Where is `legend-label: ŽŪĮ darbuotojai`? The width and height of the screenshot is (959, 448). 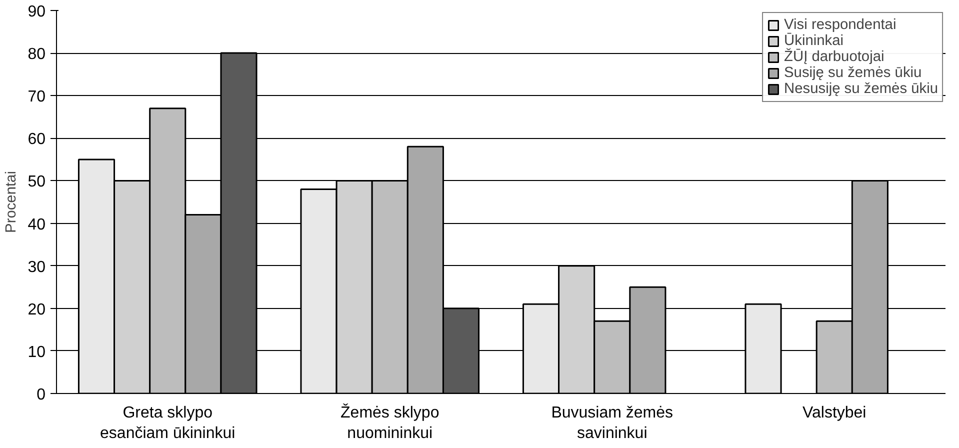
legend-label: ŽŪĮ darbuotojai is located at coordinates (834, 57).